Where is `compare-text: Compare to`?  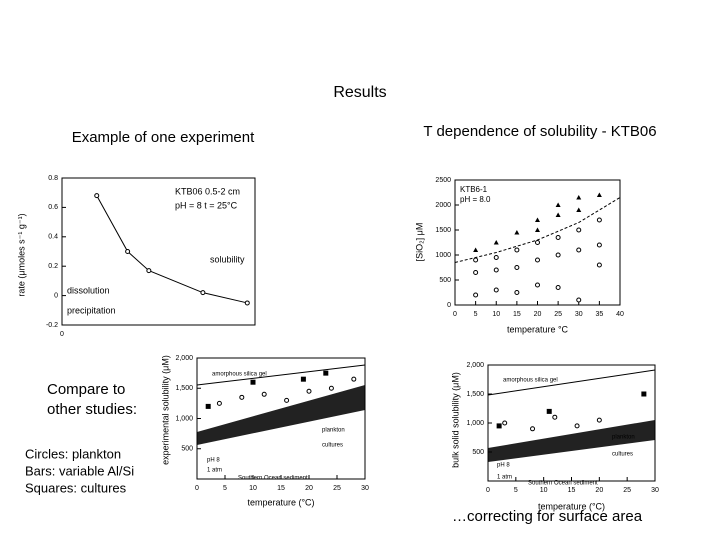
compare-text: Compare to is located at coordinates (86, 389).